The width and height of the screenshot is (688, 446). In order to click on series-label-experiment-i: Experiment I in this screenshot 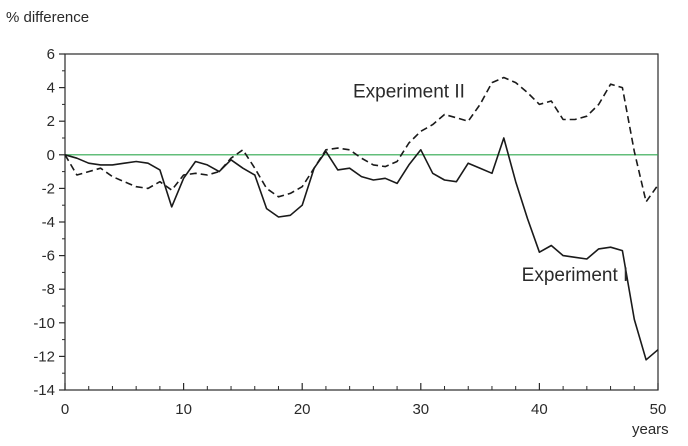, I will do `click(575, 275)`.